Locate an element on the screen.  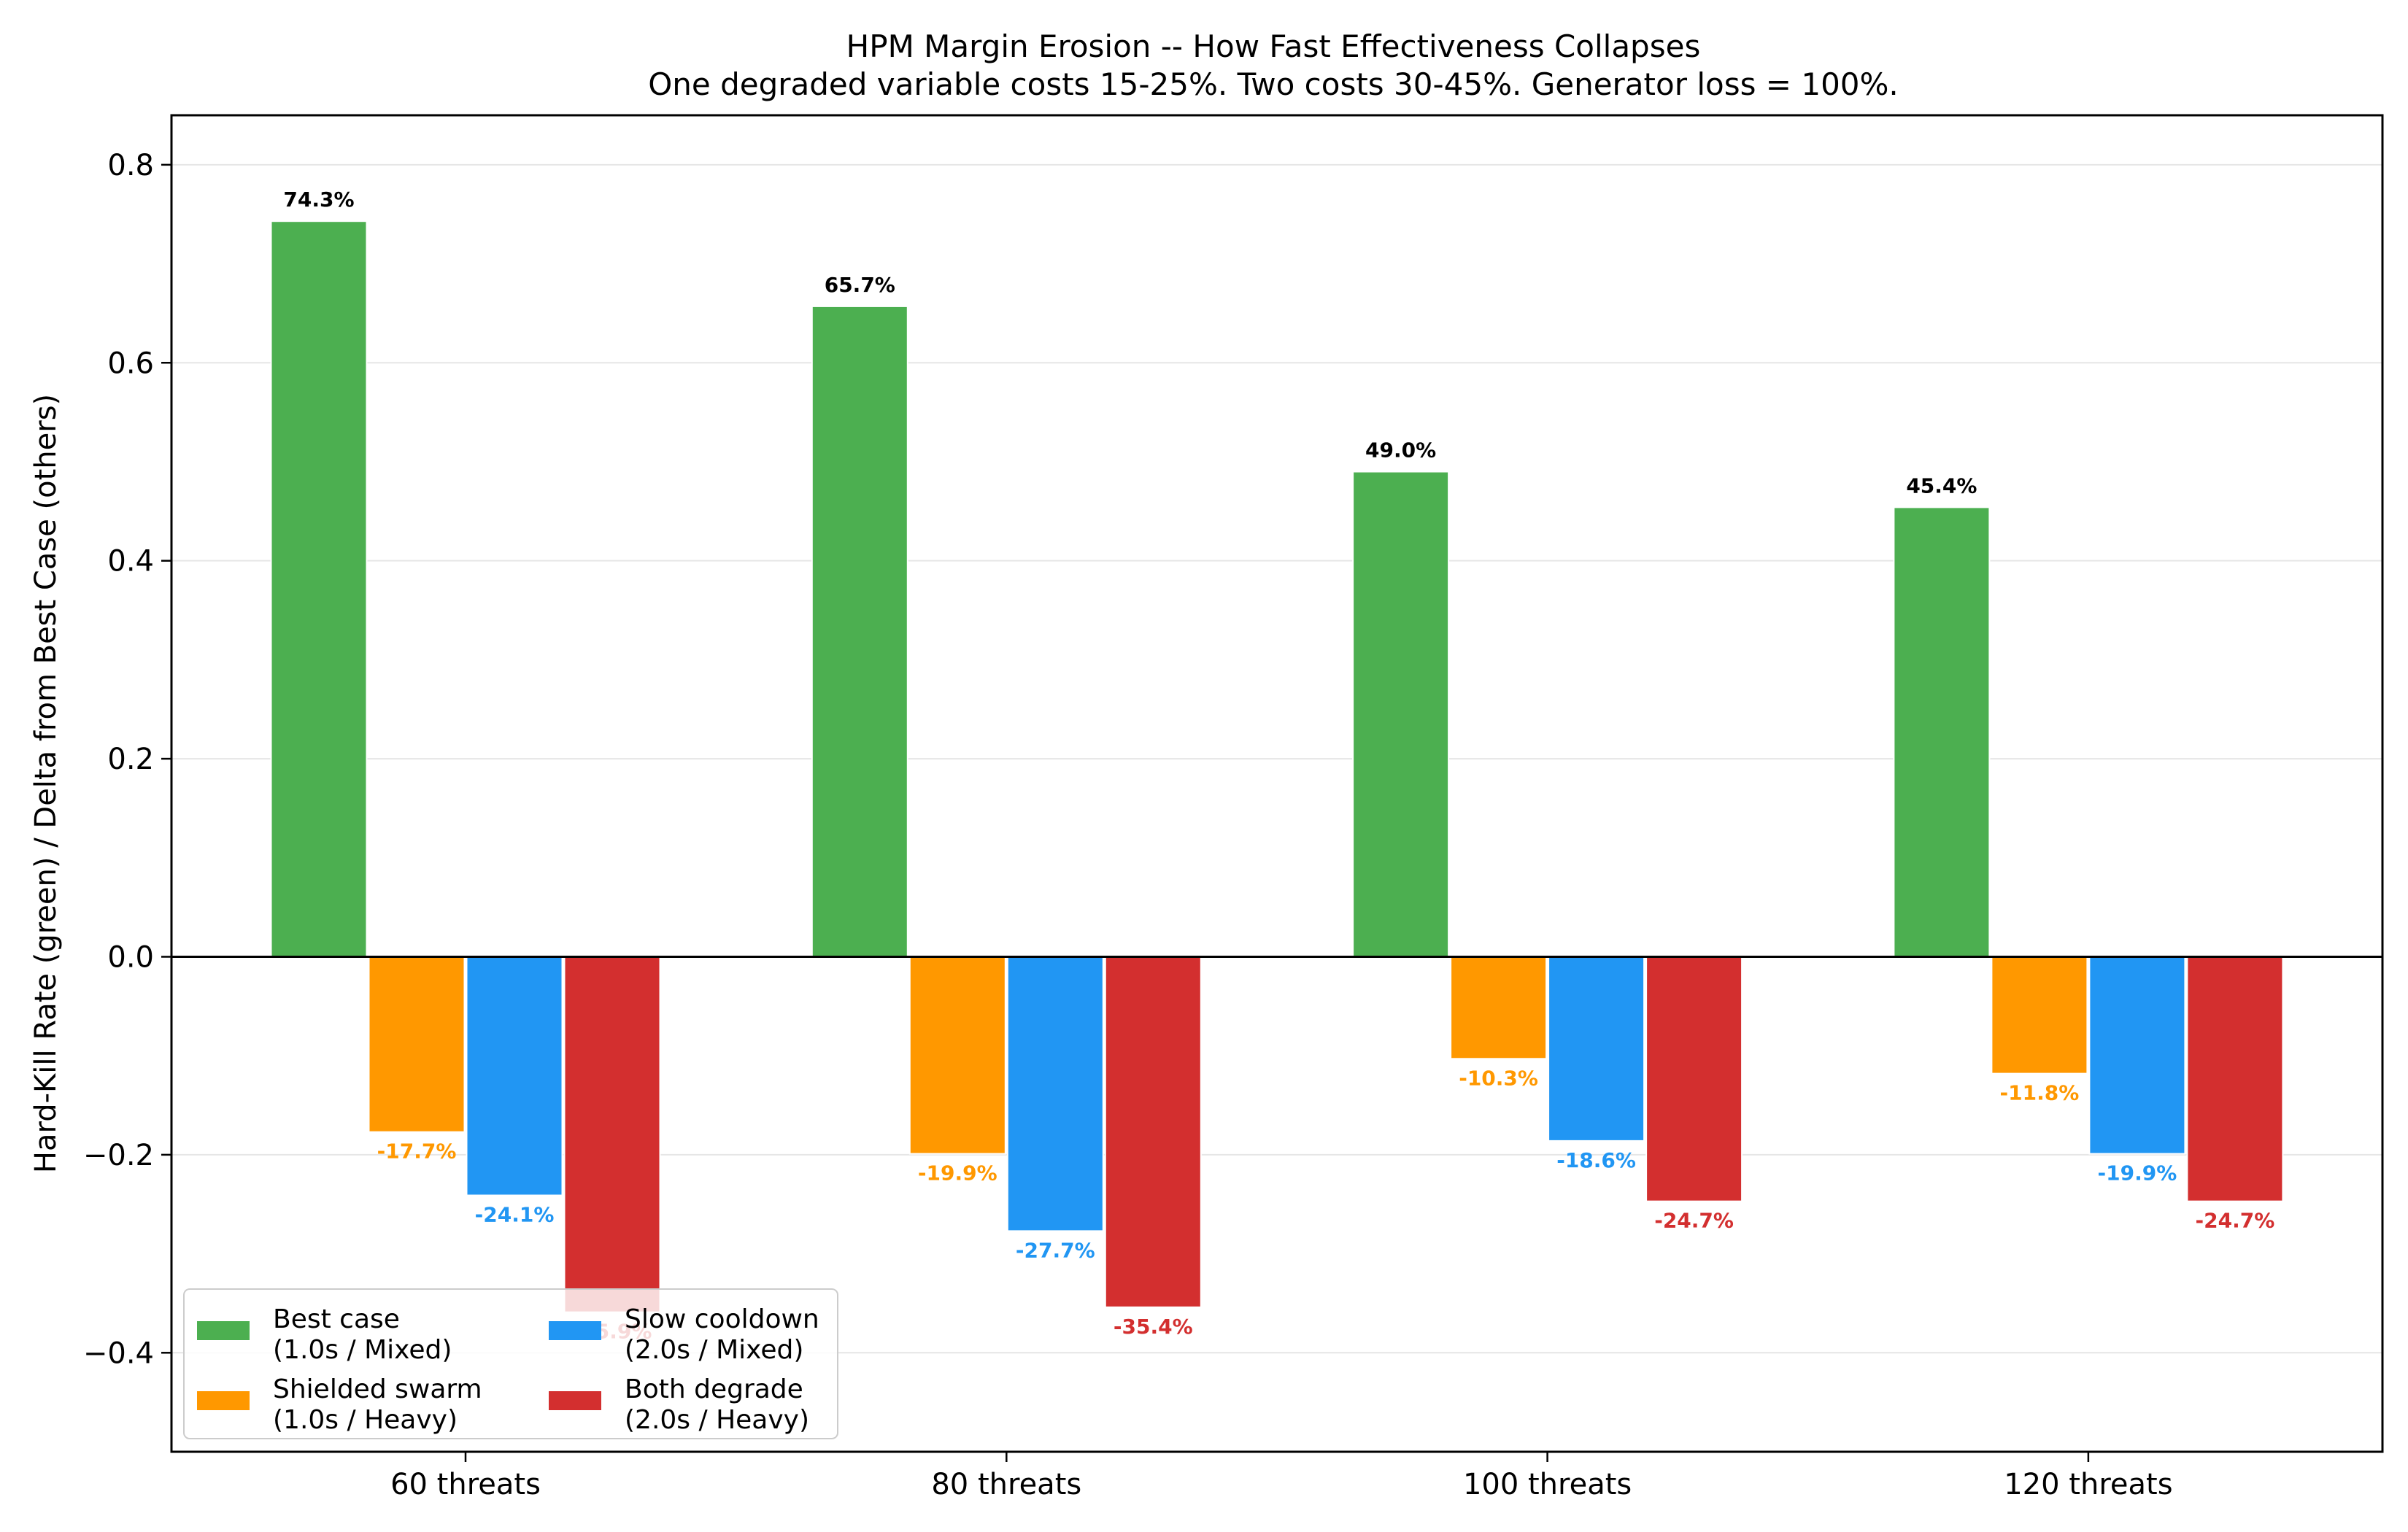
y-tick-label: 0.8 is located at coordinates (130, 166).